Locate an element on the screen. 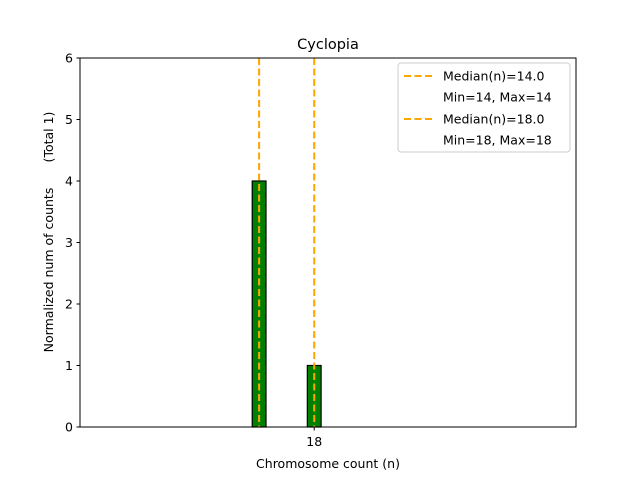 This screenshot has width=640, height=484. median-lines-layer is located at coordinates (287, 242).